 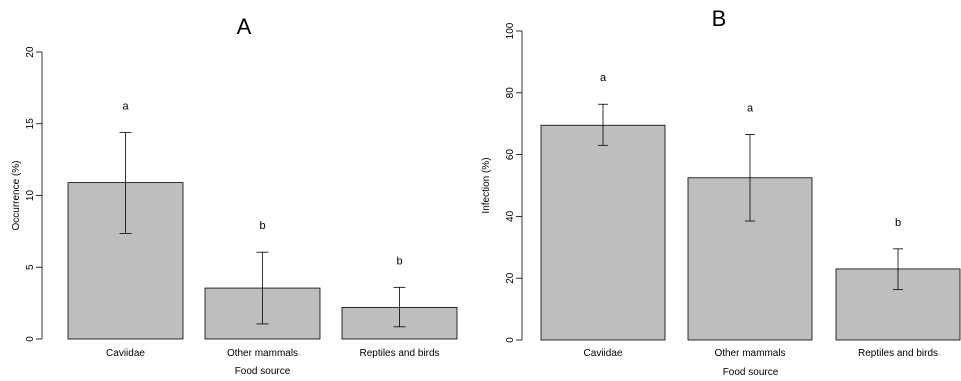 I want to click on panel-b-y-tick-label: 80, so click(x=510, y=93).